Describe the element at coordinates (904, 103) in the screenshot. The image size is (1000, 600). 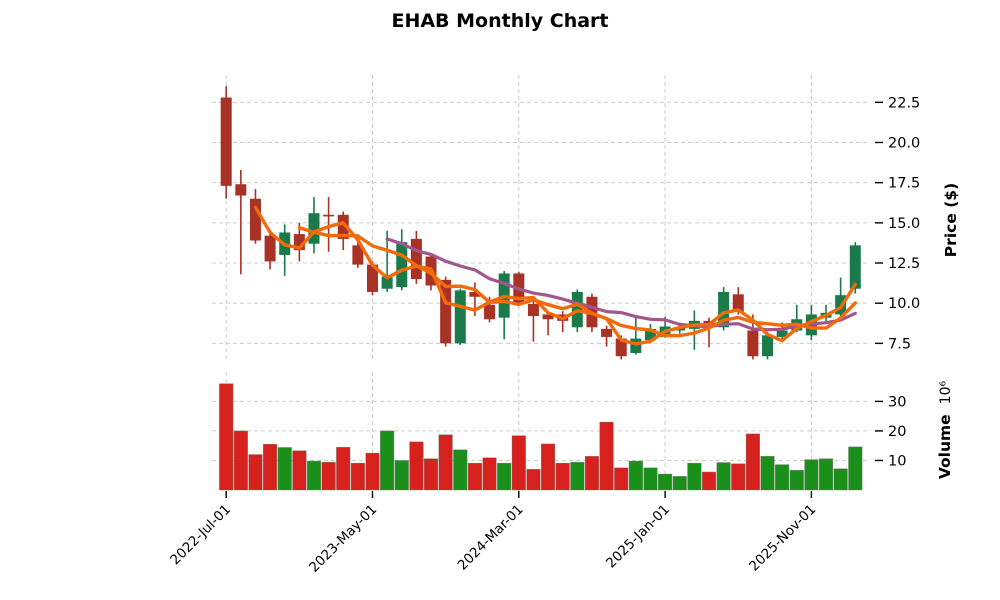
I see `price-tick-label: 22.5` at that location.